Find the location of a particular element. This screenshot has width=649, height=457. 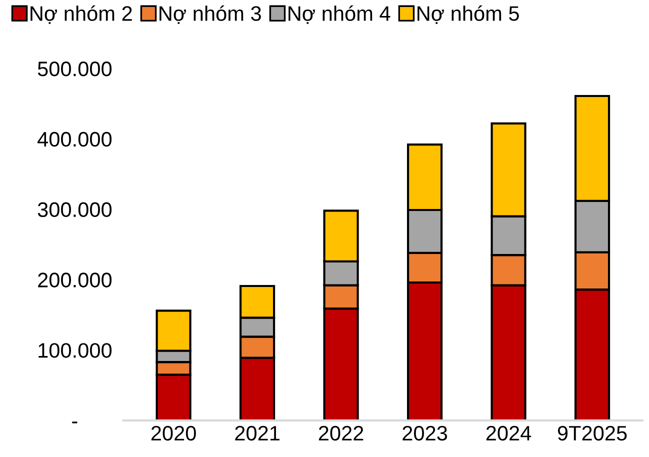

x-tick-label: 2022 is located at coordinates (341, 433).